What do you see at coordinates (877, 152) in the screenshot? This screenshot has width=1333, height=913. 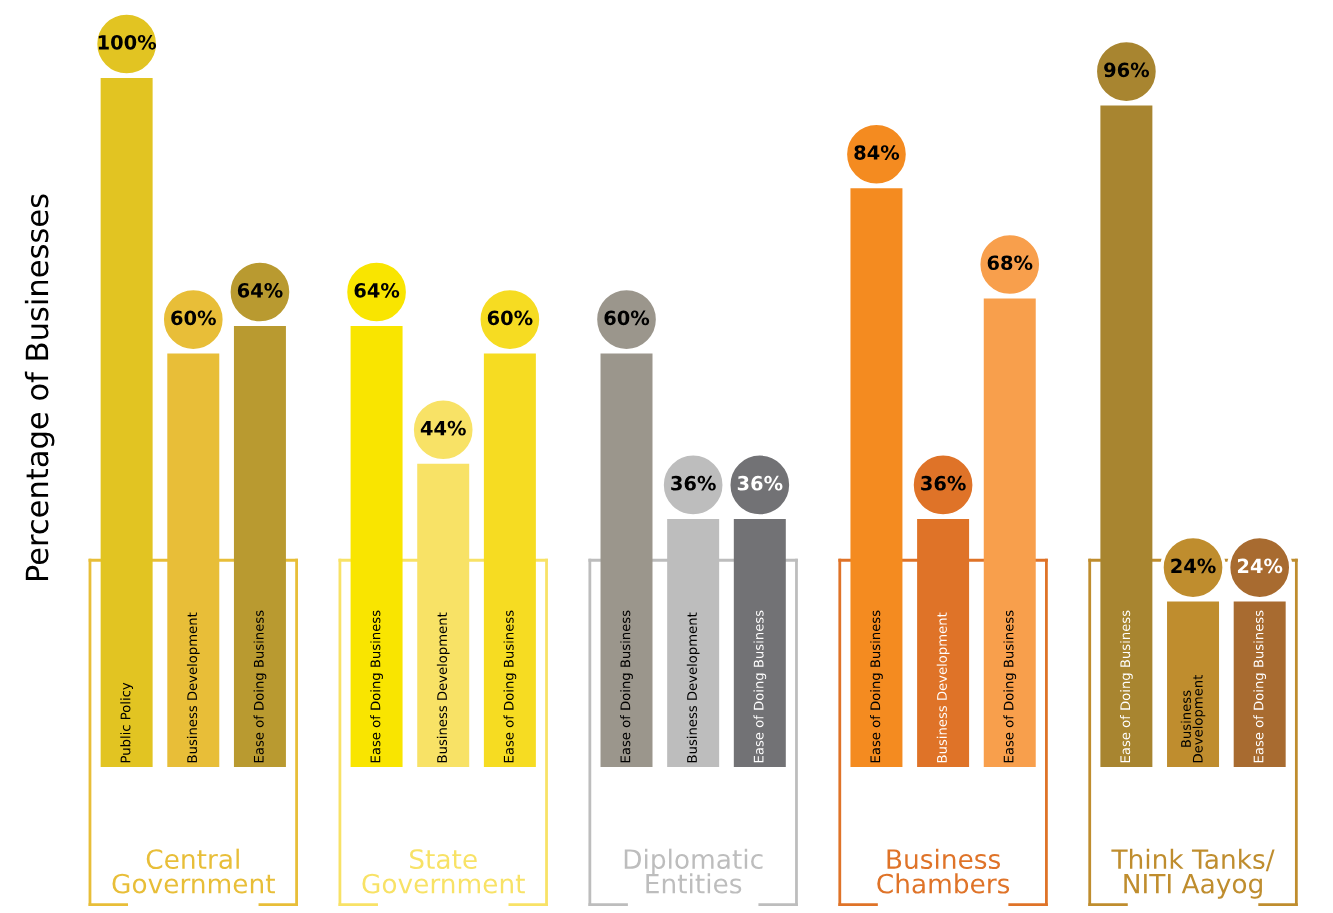 I see `data-label: 84%` at bounding box center [877, 152].